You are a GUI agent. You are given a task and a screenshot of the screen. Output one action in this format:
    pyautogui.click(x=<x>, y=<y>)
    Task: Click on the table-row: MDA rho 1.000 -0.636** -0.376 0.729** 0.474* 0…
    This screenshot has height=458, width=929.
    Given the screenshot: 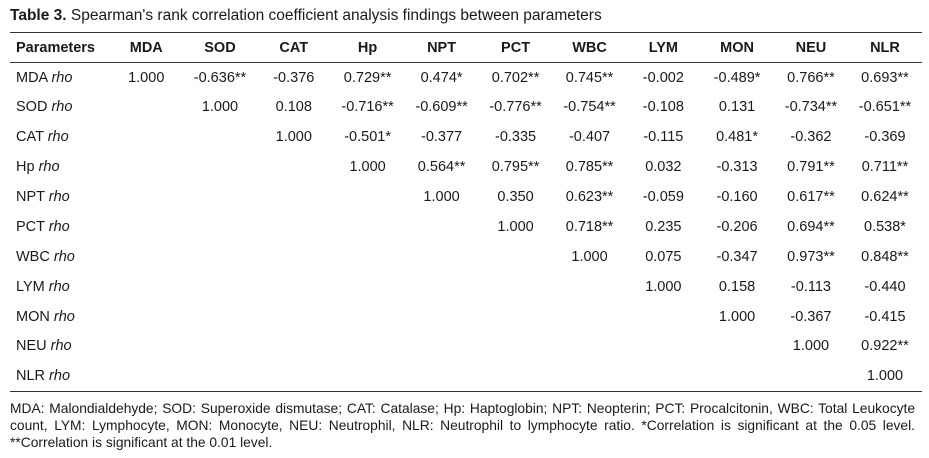 What is the action you would take?
    pyautogui.click(x=466, y=78)
    